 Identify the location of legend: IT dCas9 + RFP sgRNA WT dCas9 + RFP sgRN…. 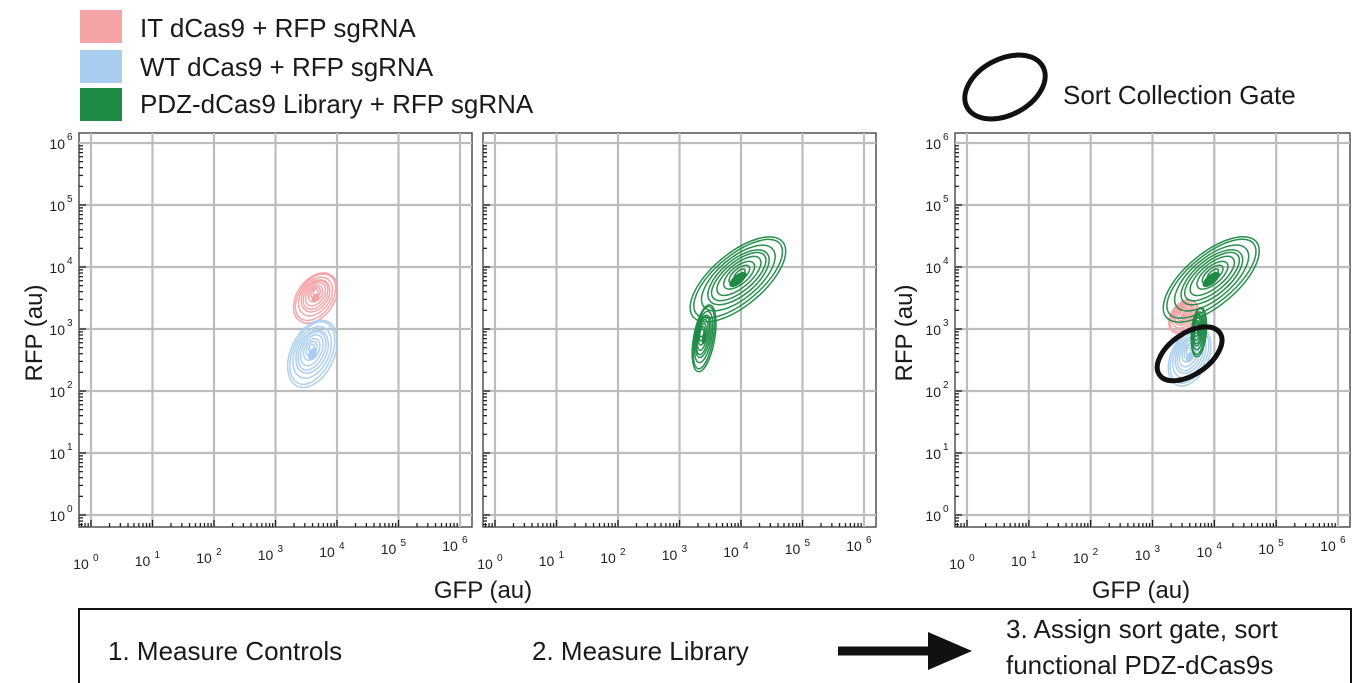
(307, 65).